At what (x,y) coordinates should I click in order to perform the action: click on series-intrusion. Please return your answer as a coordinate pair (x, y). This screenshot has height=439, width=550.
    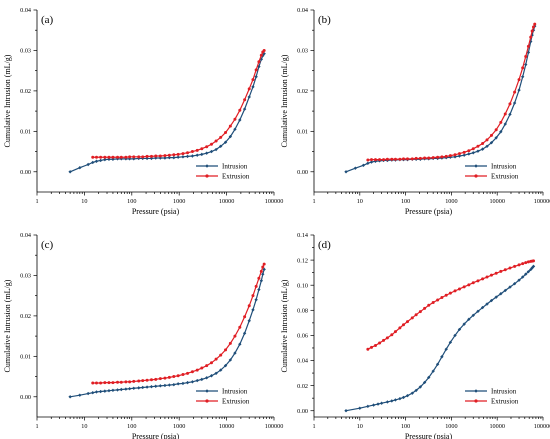
    Looking at the image, I should click on (167, 333).